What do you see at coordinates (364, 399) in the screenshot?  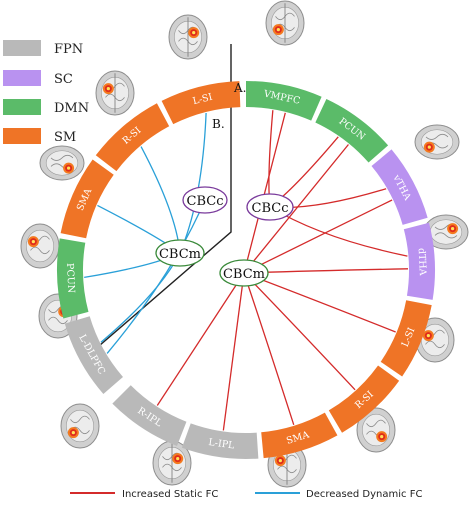 I see `ring-a-segment-r-si` at bounding box center [364, 399].